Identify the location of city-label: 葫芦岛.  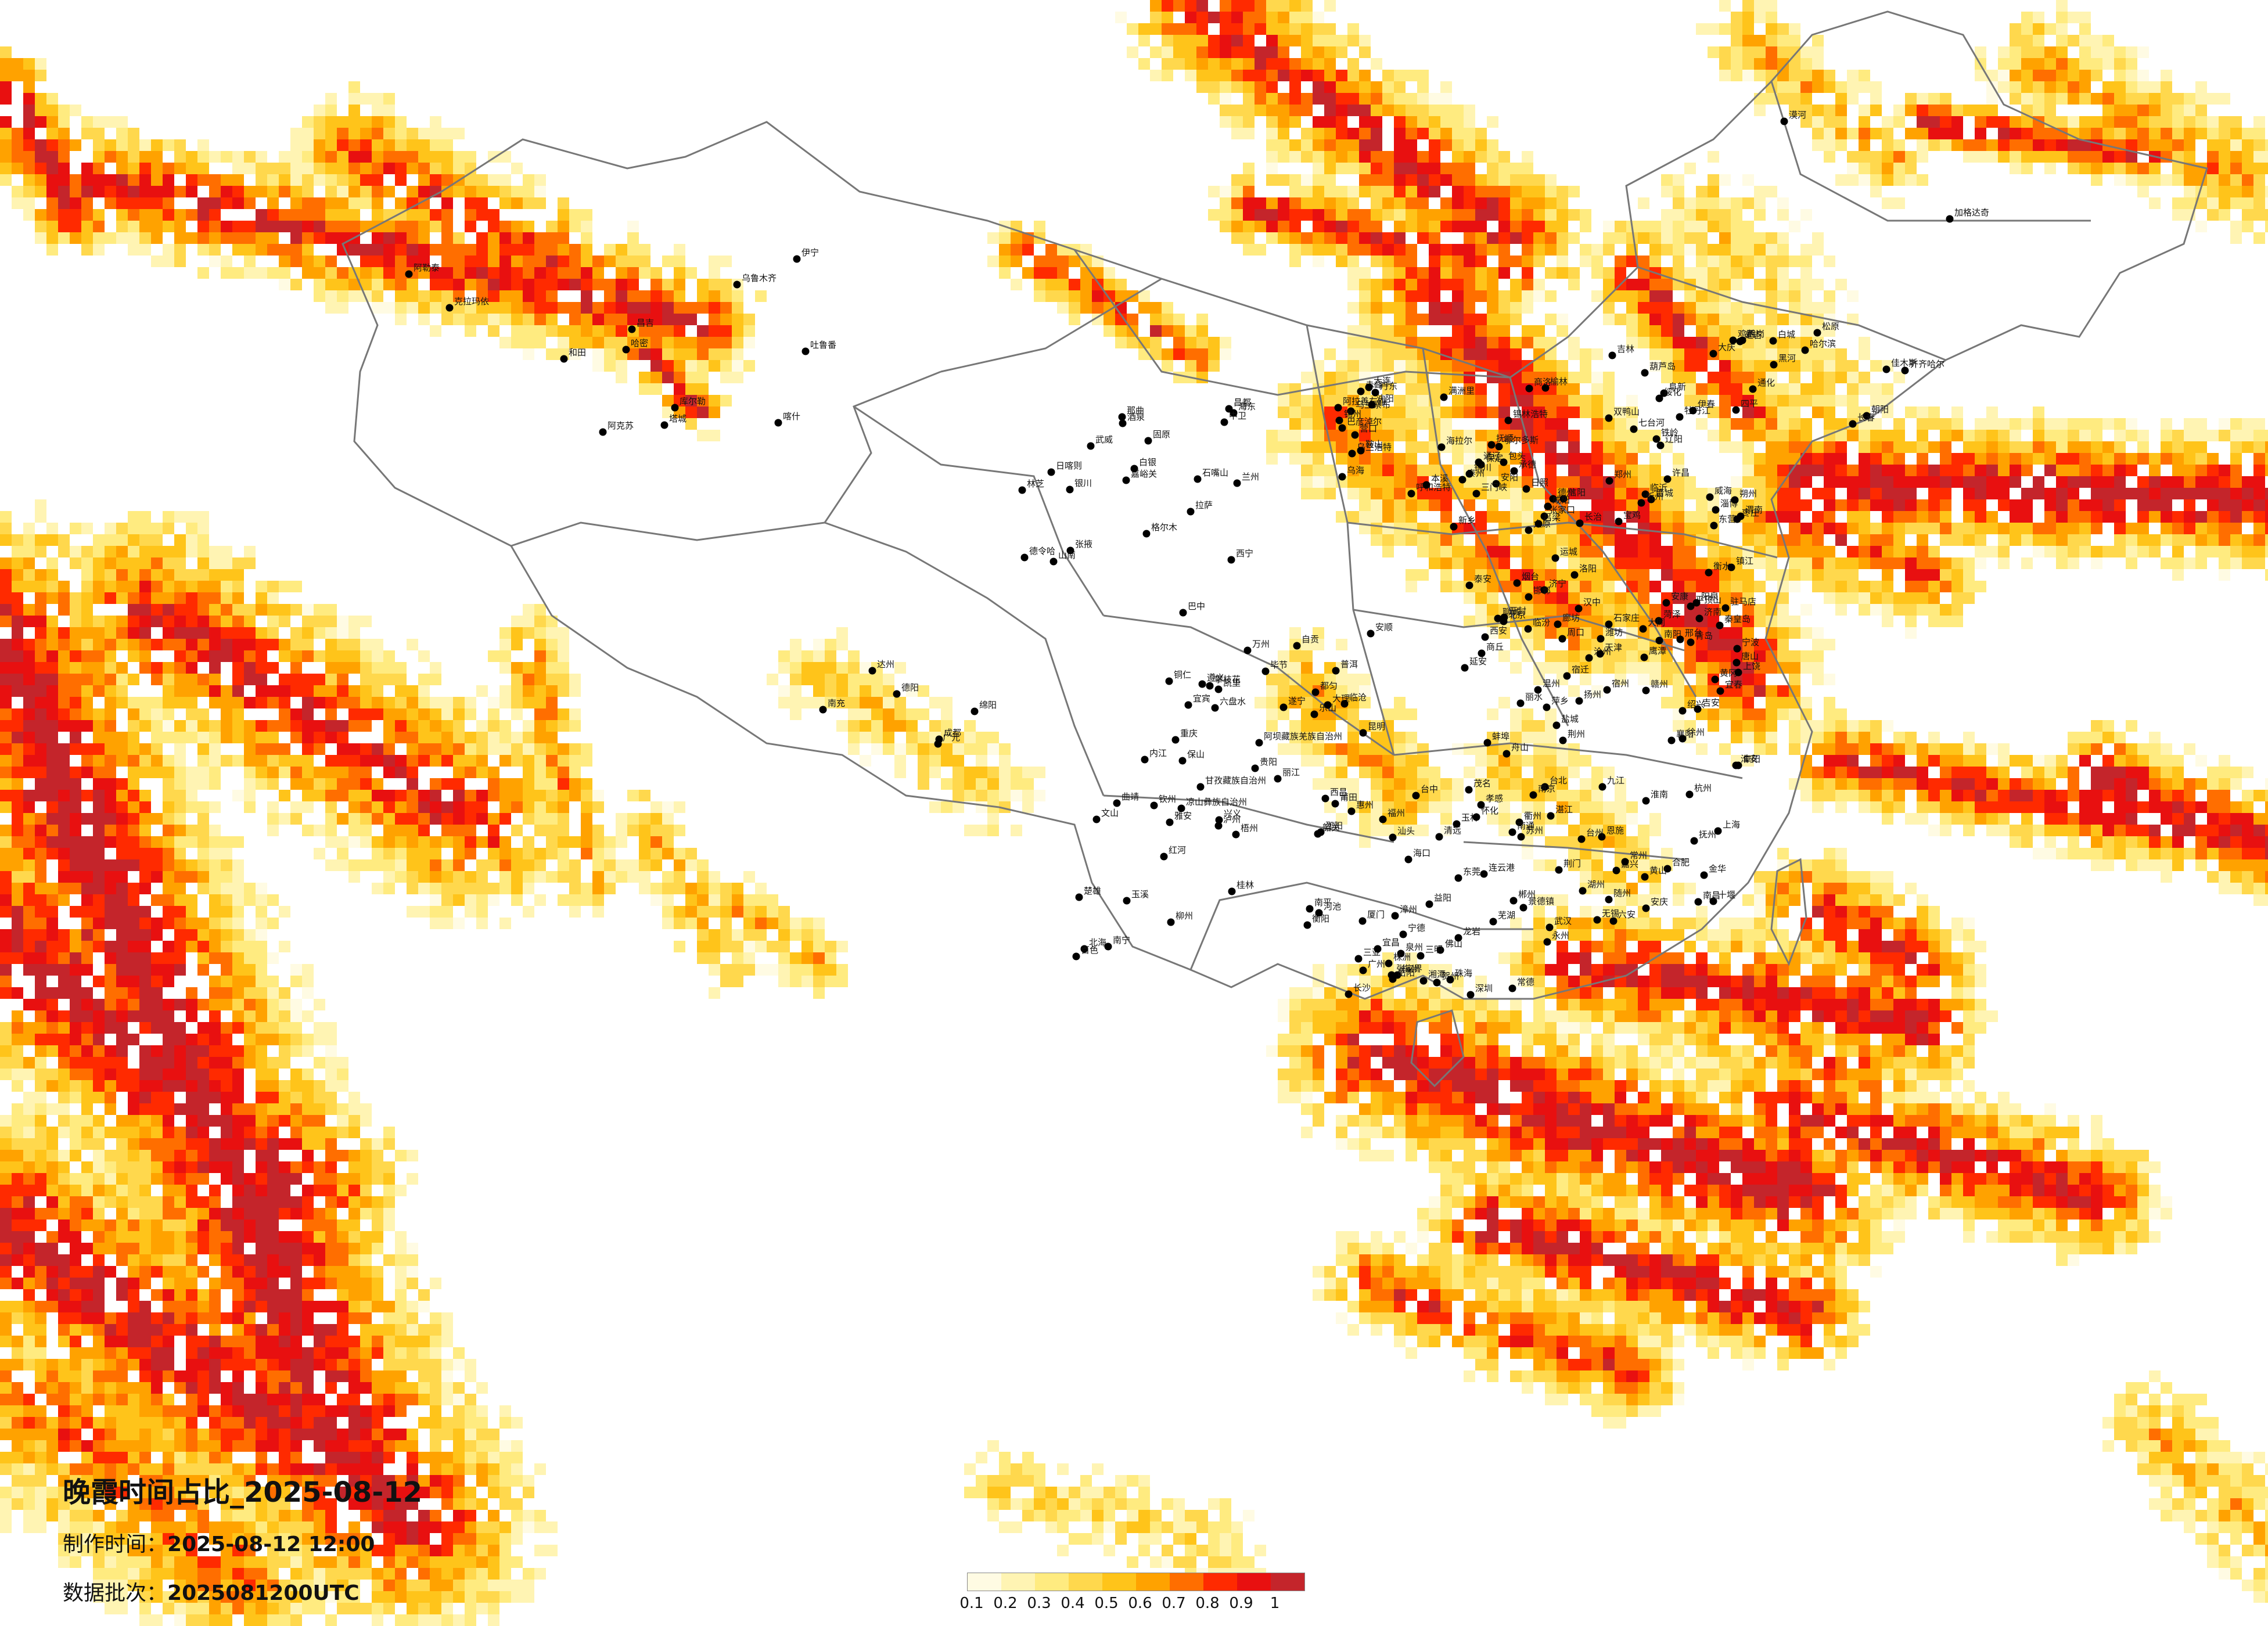
(1662, 366).